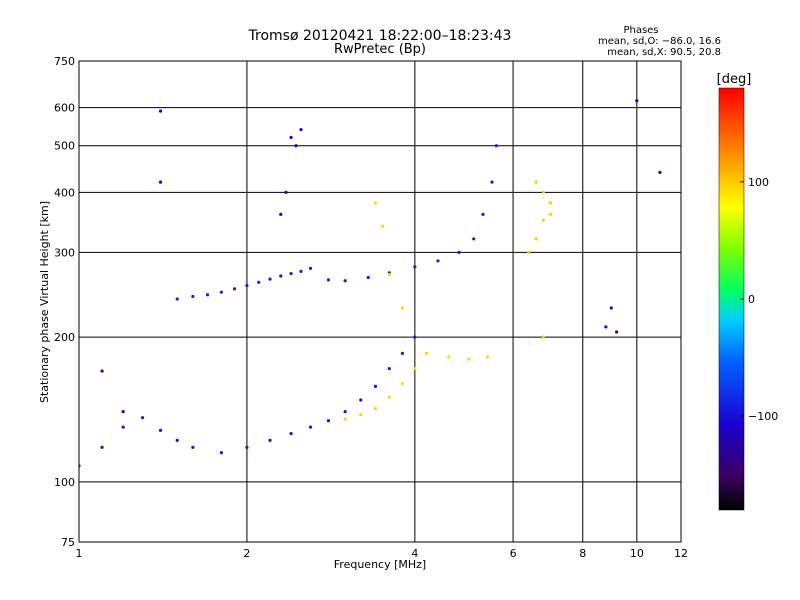 The image size is (800, 600). Describe the element at coordinates (64, 146) in the screenshot. I see `y-tick-label: 500` at that location.